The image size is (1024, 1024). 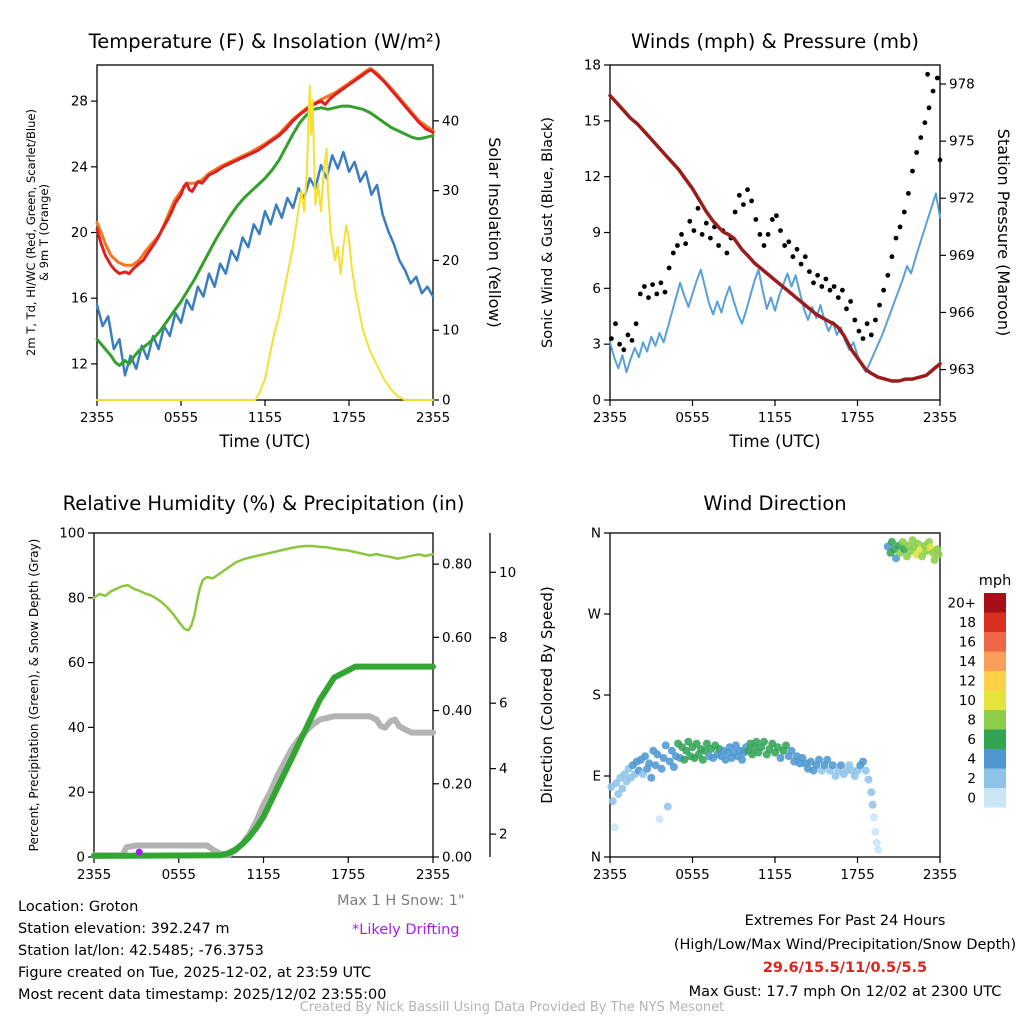 I want to click on svg-text: 0.60, so click(x=457, y=638).